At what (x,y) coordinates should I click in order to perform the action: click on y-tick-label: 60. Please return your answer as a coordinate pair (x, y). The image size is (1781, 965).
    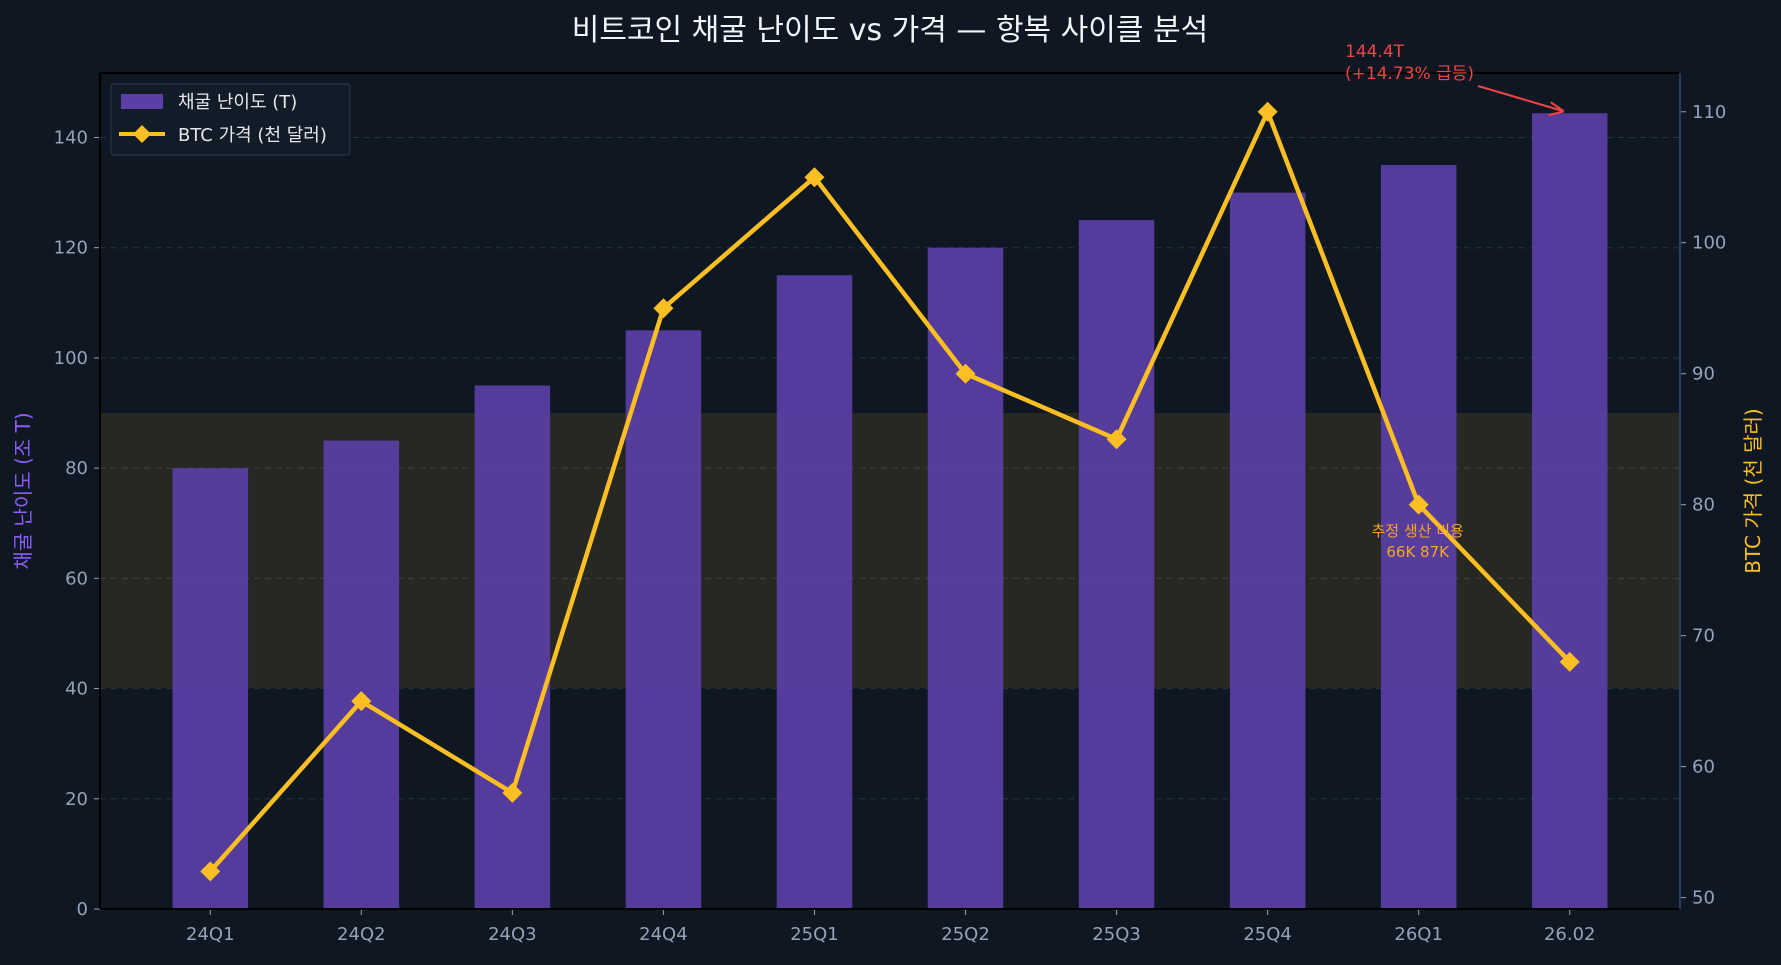
    Looking at the image, I should click on (76, 578).